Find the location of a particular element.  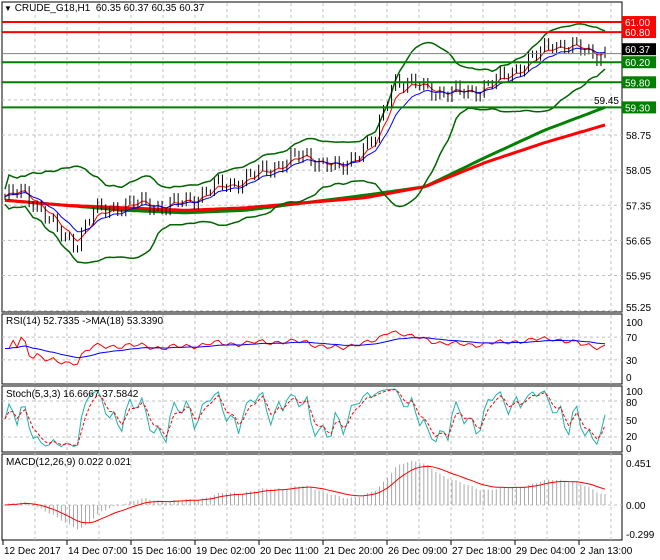

ma-red-line is located at coordinates (305, 167).